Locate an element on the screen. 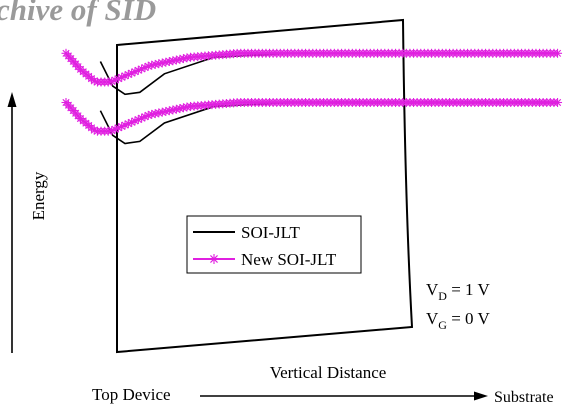  annotation-vd-rest: = 1 V is located at coordinates (469, 289).